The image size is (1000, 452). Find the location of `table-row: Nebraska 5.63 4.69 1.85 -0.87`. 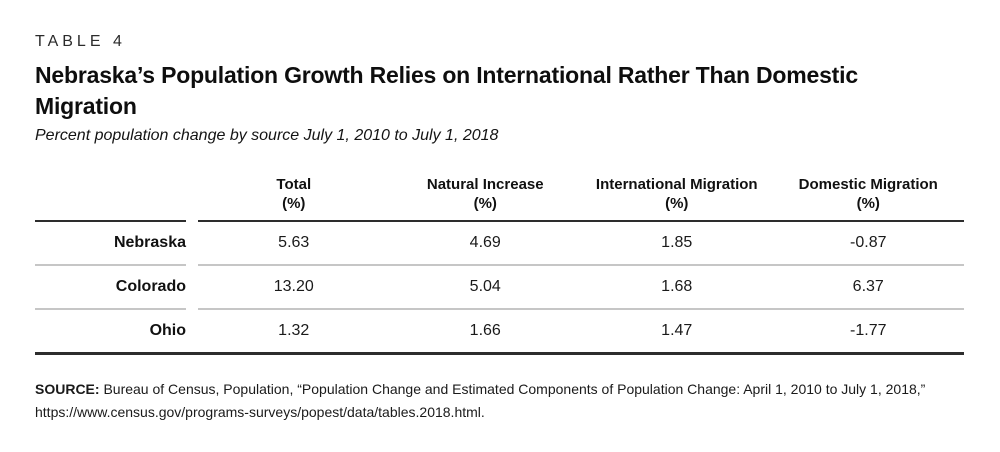

table-row: Nebraska 5.63 4.69 1.85 -0.87 is located at coordinates (499, 243).